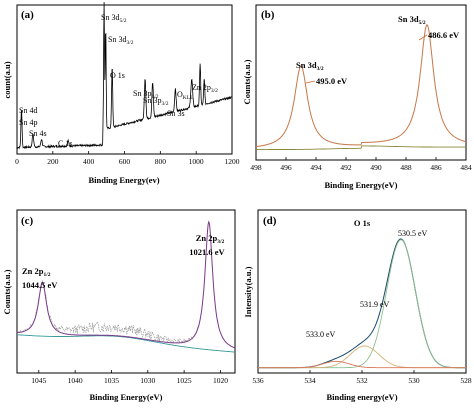 Image resolution: width=474 pixels, height=412 pixels. I want to click on panel-b-spectrum-line, so click(361, 85).